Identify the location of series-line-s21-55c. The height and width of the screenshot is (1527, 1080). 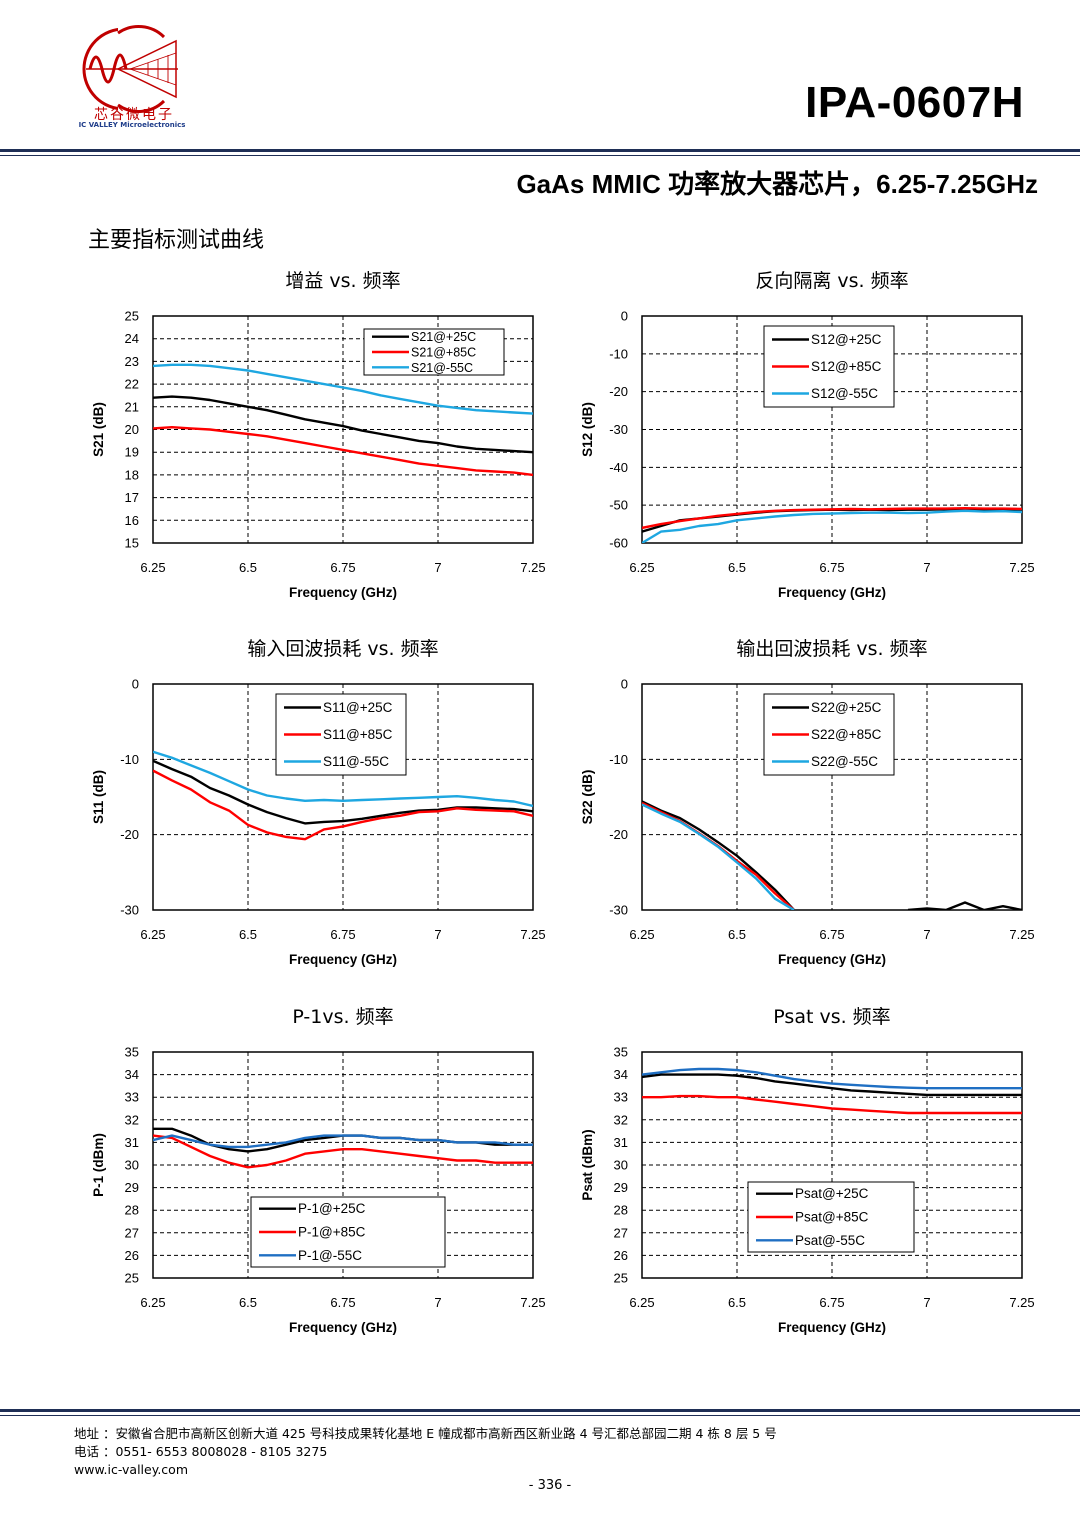
(343, 389).